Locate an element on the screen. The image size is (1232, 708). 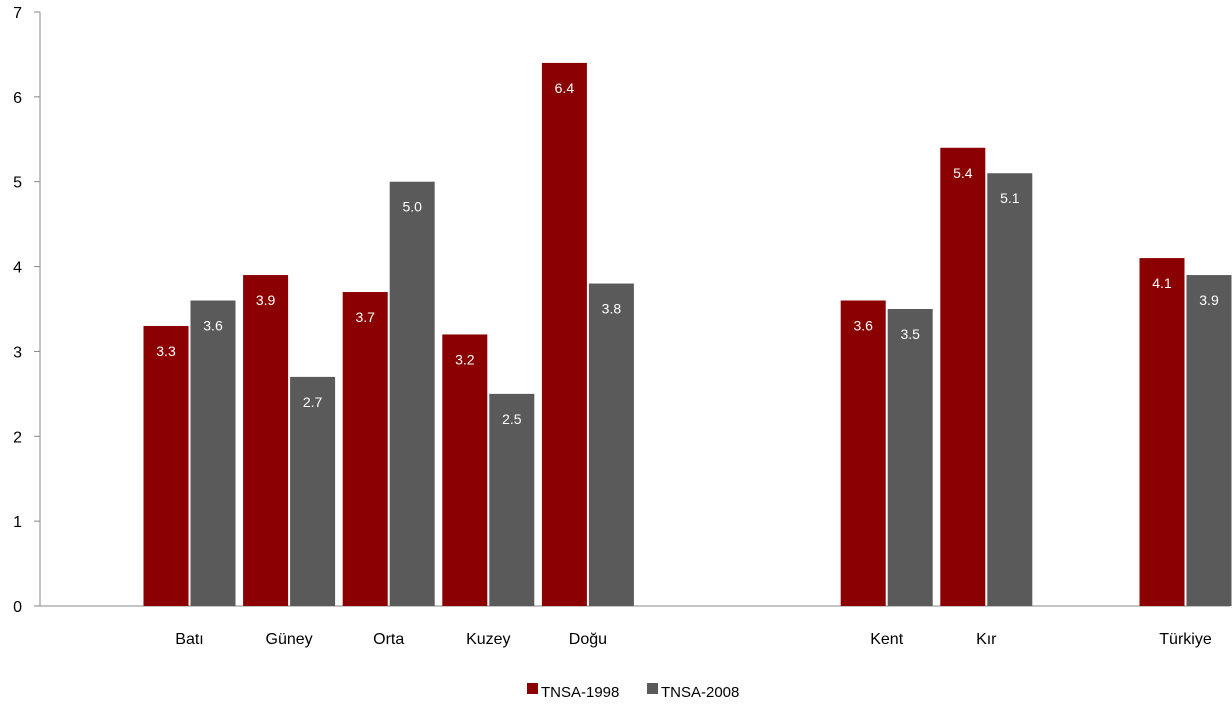
y-tick-label: 7 is located at coordinates (17, 13).